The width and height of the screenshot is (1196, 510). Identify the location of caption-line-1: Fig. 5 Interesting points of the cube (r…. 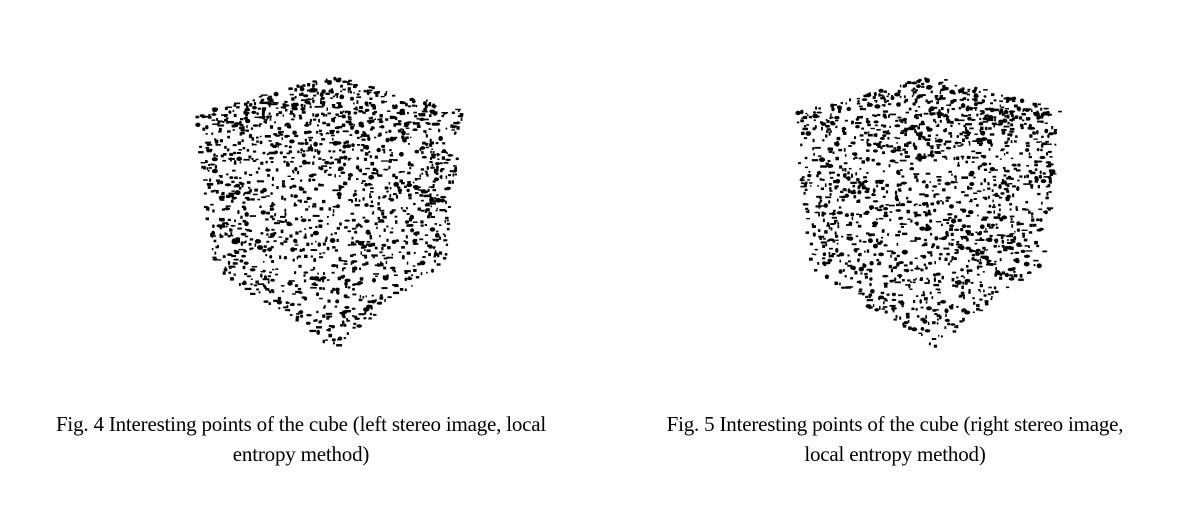
(895, 424).